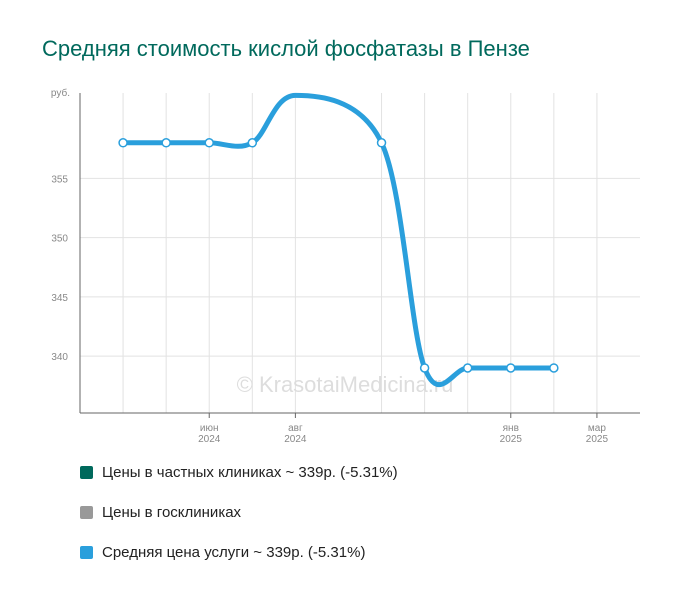  Describe the element at coordinates (59, 357) in the screenshot. I see `y-tick-label: 340` at that location.